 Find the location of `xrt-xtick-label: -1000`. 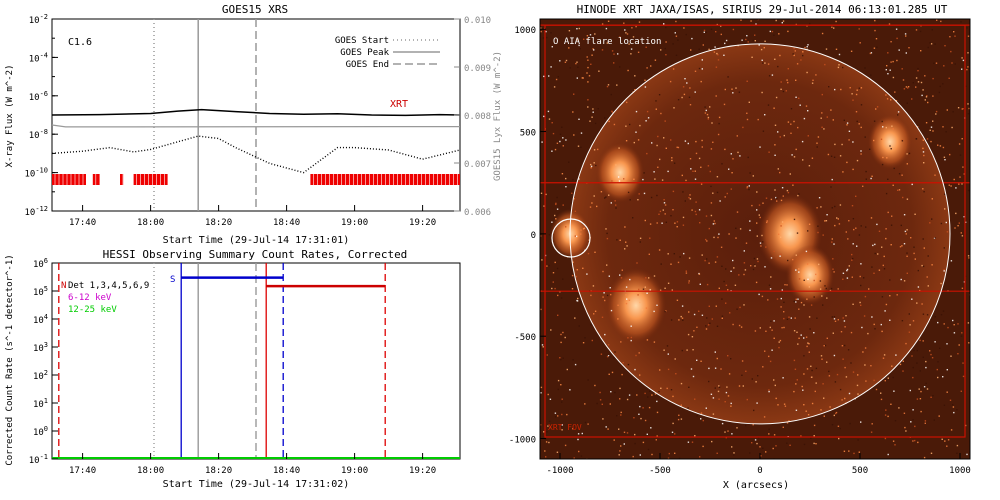

xrt-xtick-label: -1000 is located at coordinates (559, 471).